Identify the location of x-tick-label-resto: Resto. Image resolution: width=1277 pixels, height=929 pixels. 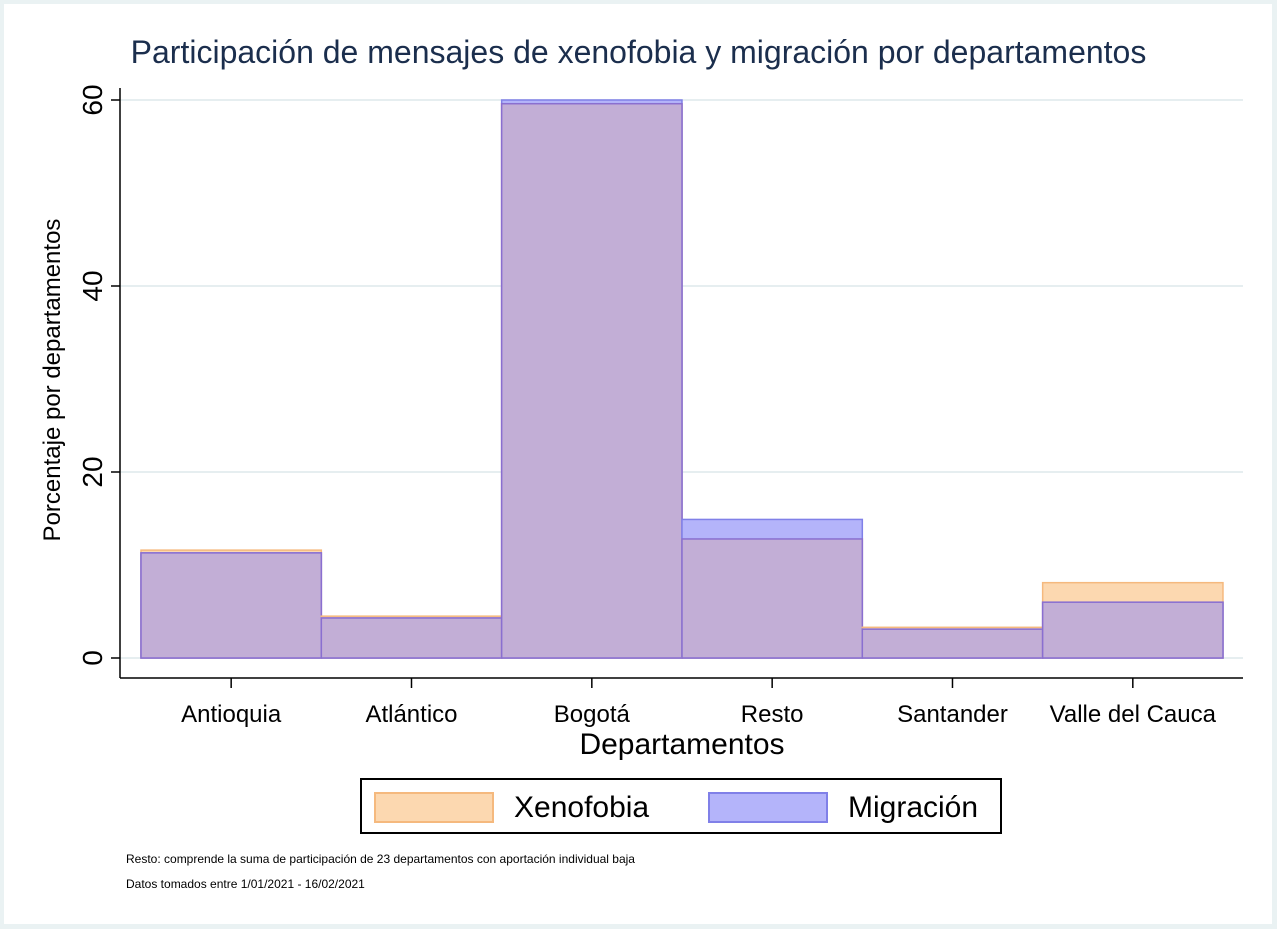
(772, 714).